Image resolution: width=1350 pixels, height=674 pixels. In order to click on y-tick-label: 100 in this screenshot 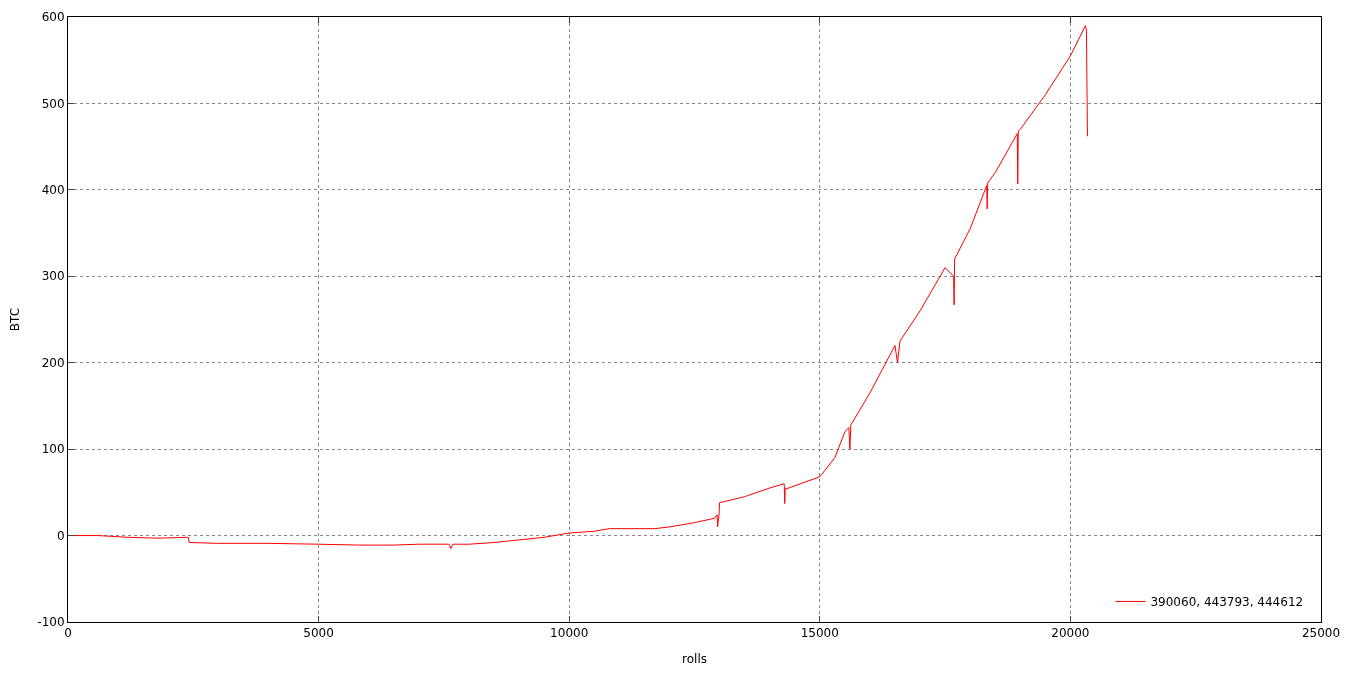, I will do `click(53, 449)`.